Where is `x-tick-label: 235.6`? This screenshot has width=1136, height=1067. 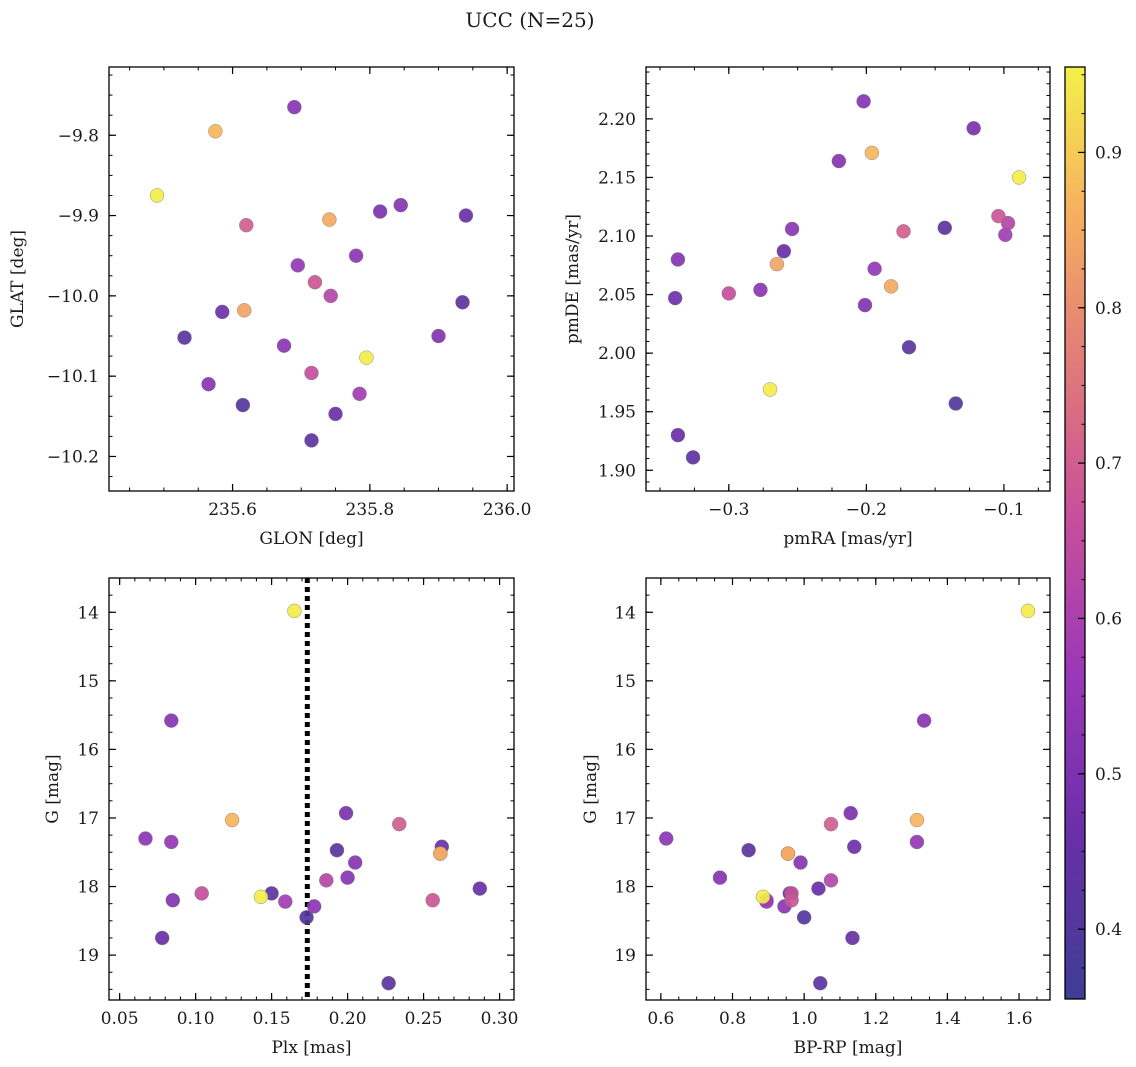
x-tick-label: 235.6 is located at coordinates (232, 510).